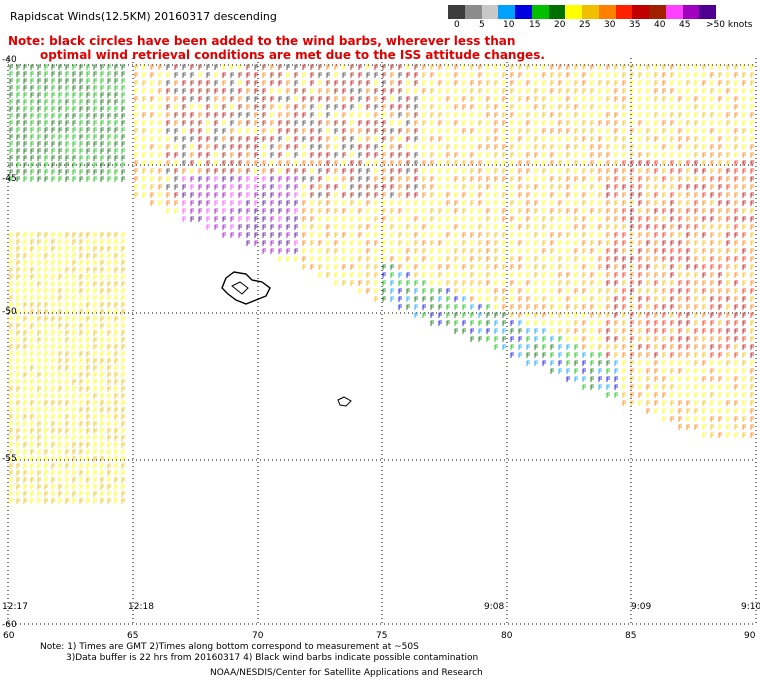 The height and width of the screenshot is (688, 760). I want to click on scale-label-2: 10, so click(509, 25).